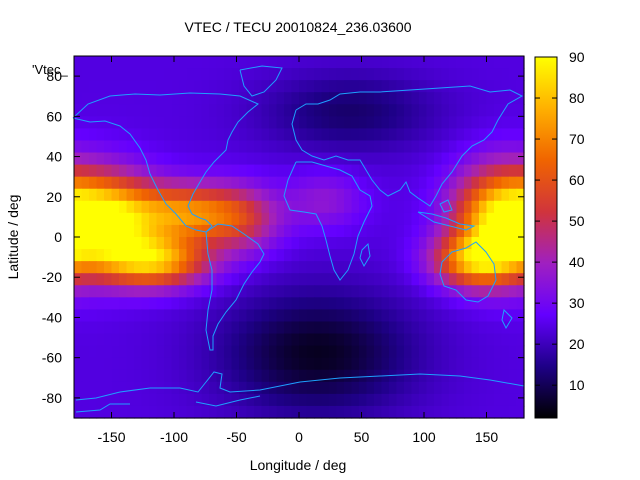  What do you see at coordinates (58, 237) in the screenshot?
I see `y-tick-label: 0` at bounding box center [58, 237].